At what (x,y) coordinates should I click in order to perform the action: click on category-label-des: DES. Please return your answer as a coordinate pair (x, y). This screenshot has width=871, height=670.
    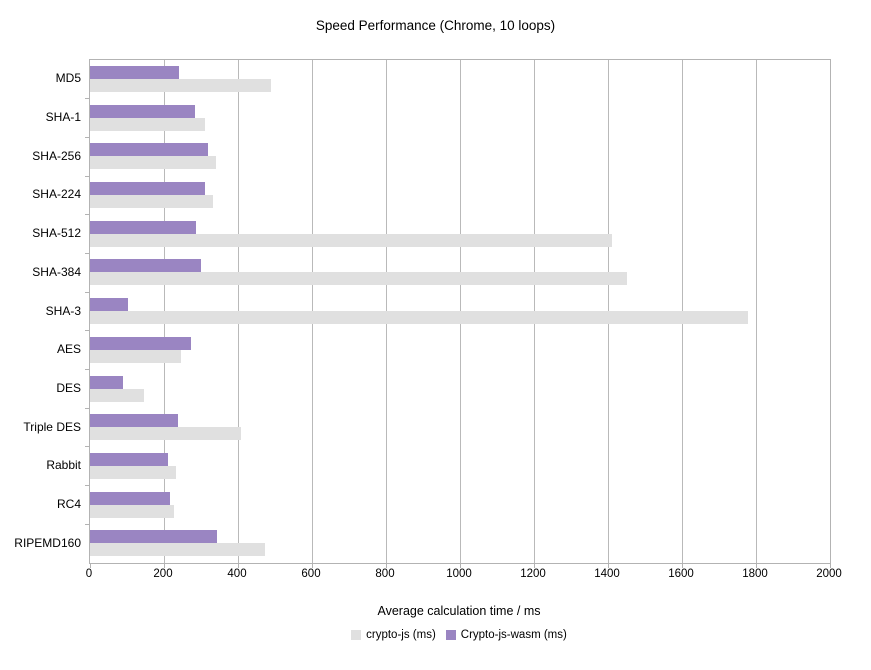
    Looking at the image, I should click on (68, 387).